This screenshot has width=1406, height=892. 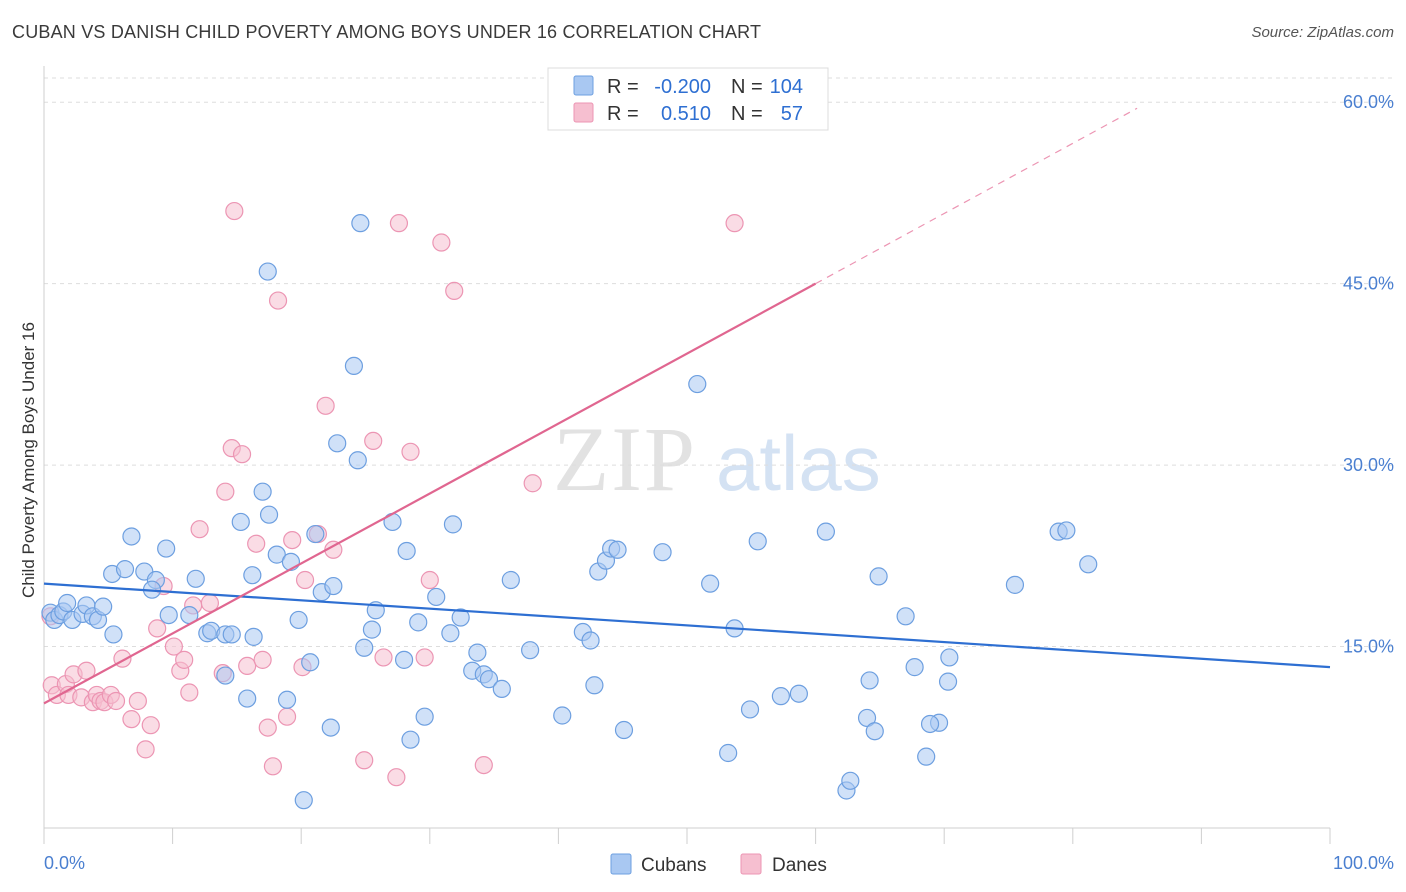 I want to click on legend-r-label-danes: R =, so click(x=623, y=114).